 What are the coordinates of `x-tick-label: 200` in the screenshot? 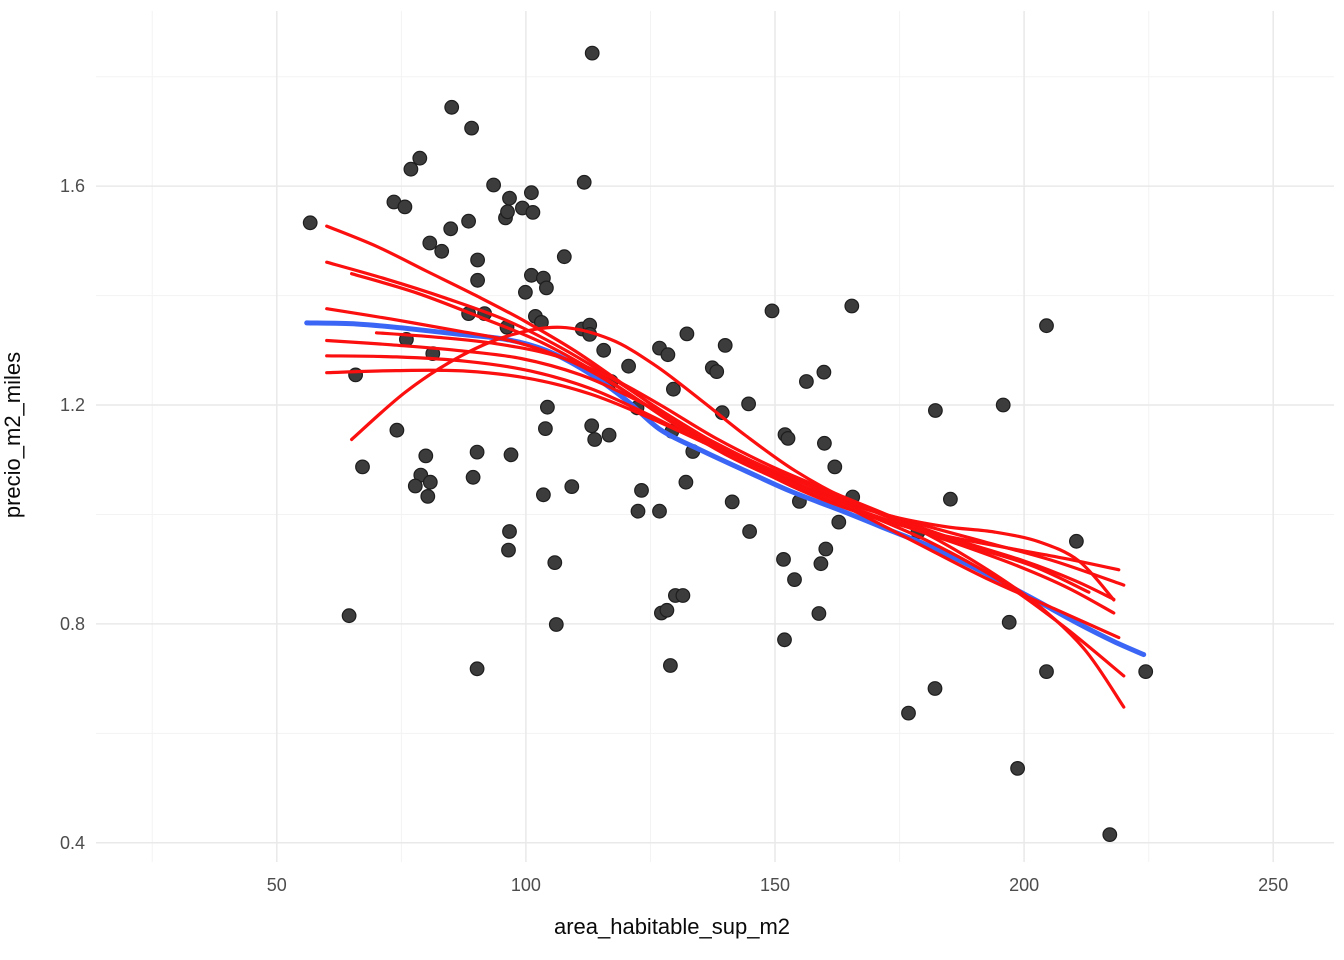 It's located at (1024, 885).